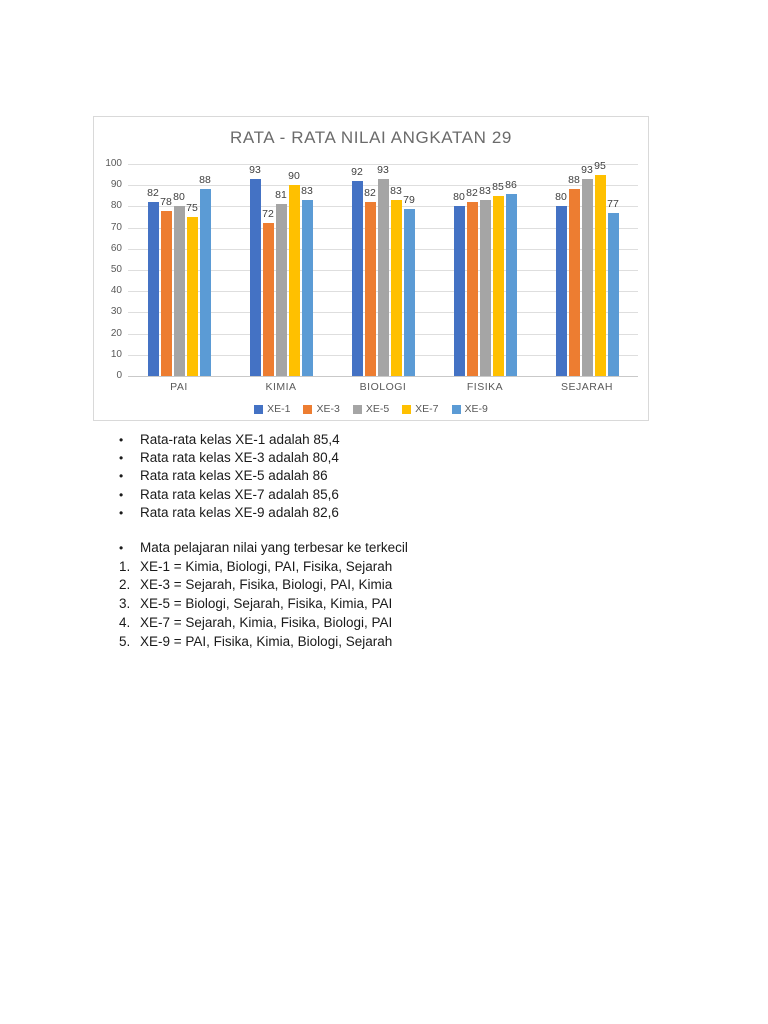 The height and width of the screenshot is (1024, 768). What do you see at coordinates (116, 206) in the screenshot?
I see `y-tick-label-80: 80` at bounding box center [116, 206].